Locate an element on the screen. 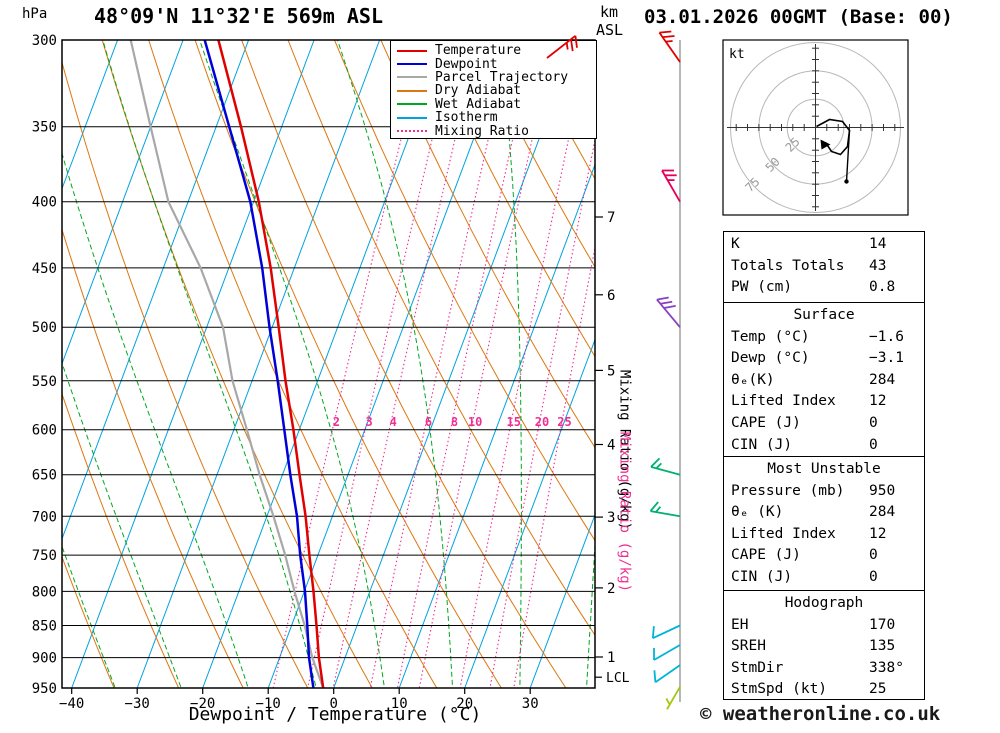 The image size is (1000, 733). table-row: EH 170 is located at coordinates (824, 626).